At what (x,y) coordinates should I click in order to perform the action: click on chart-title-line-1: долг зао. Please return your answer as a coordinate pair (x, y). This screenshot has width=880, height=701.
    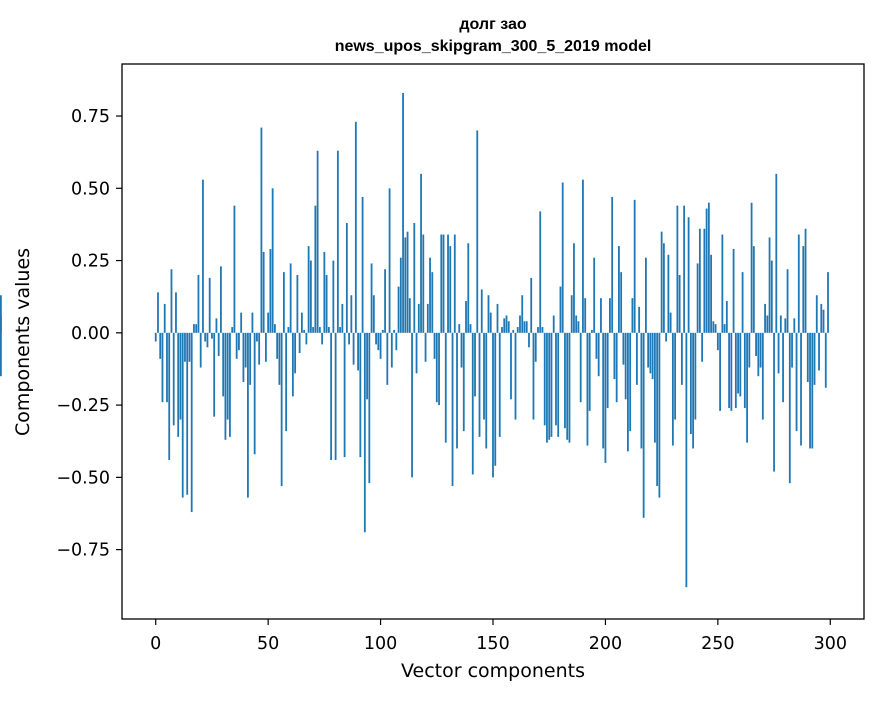
    Looking at the image, I should click on (492, 24).